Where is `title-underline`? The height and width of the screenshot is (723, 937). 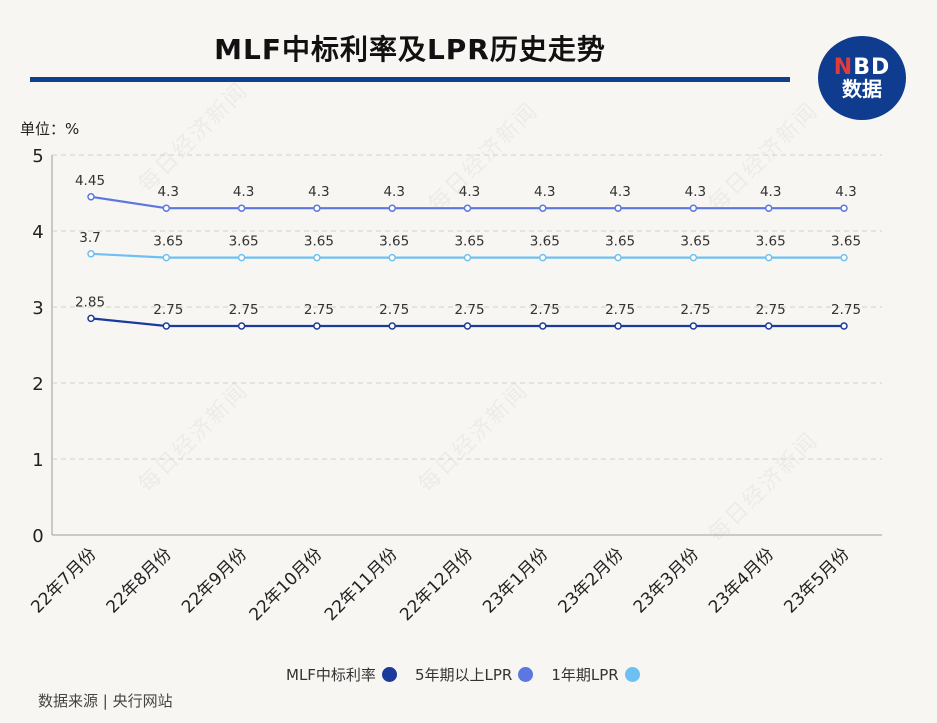
title-underline is located at coordinates (410, 79).